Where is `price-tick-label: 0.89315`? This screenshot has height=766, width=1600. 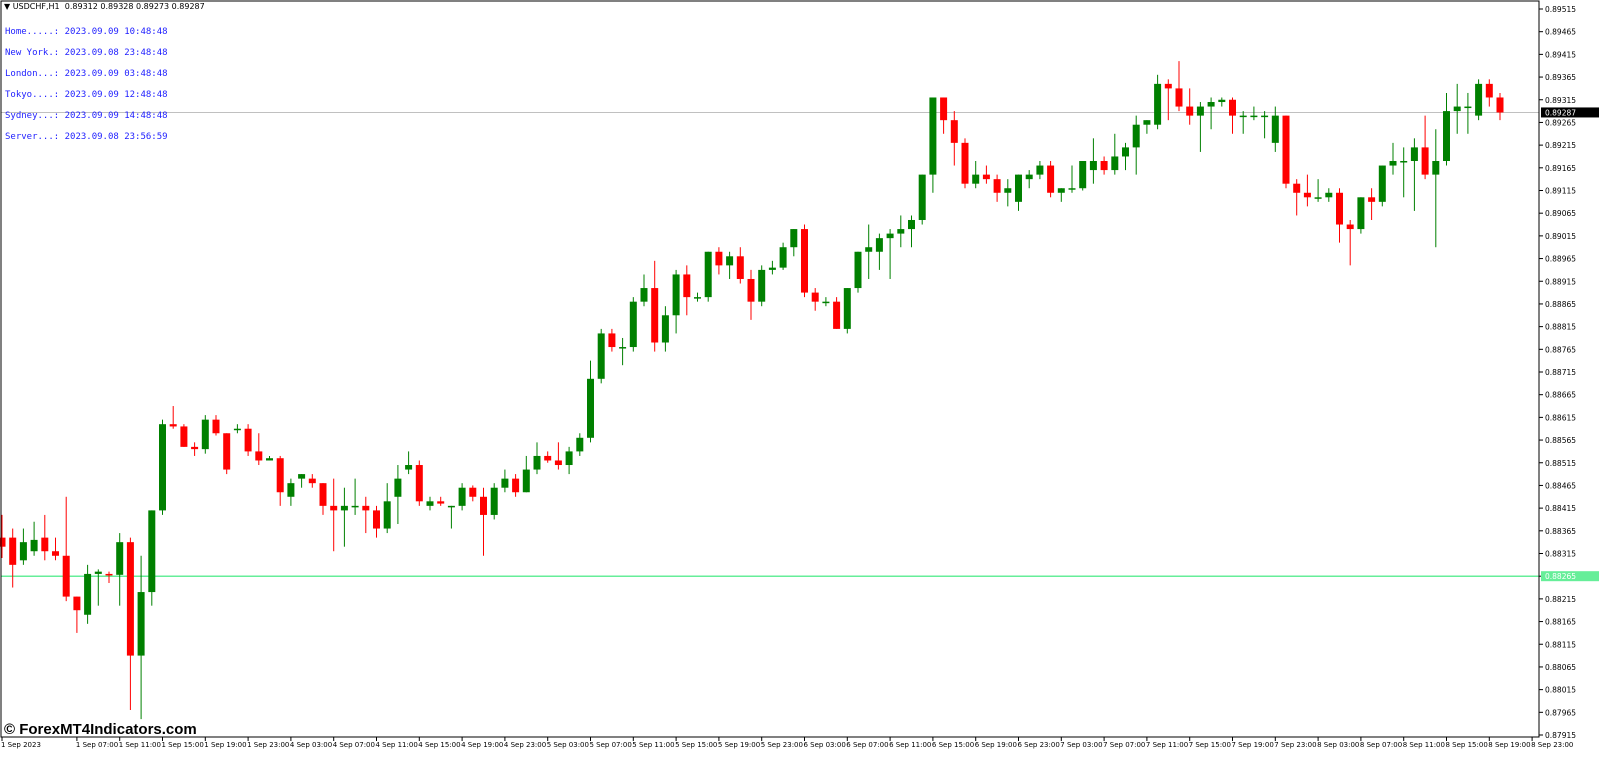 price-tick-label: 0.89315 is located at coordinates (1560, 100).